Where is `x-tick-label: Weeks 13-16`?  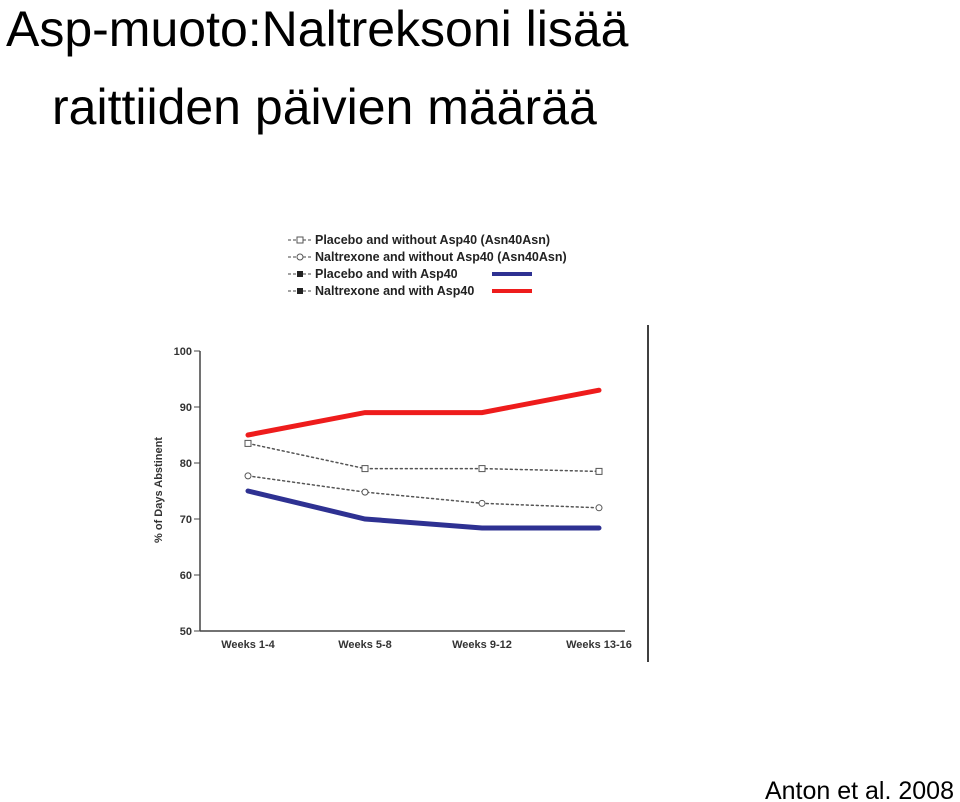 x-tick-label: Weeks 13-16 is located at coordinates (599, 645).